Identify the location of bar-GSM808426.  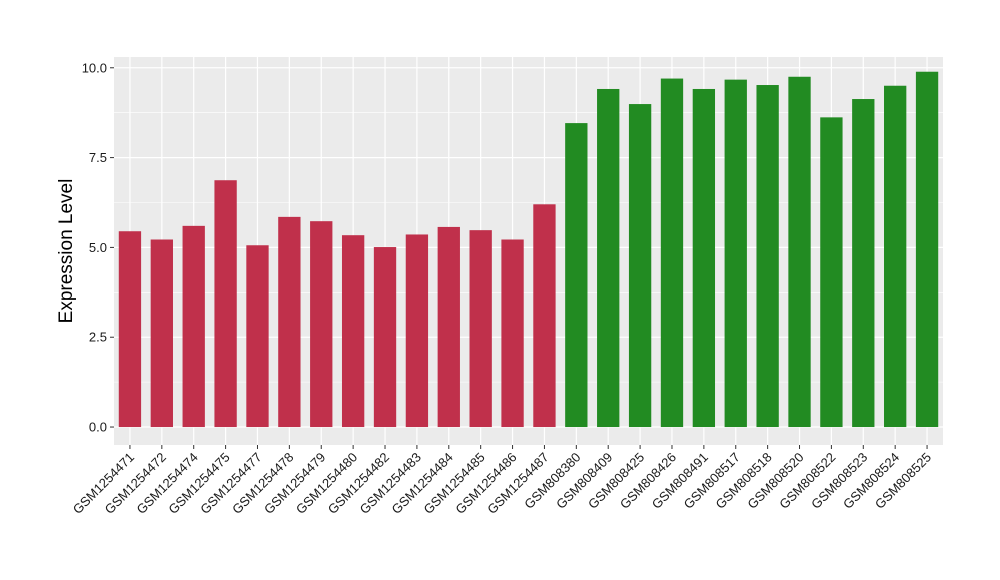
(672, 253).